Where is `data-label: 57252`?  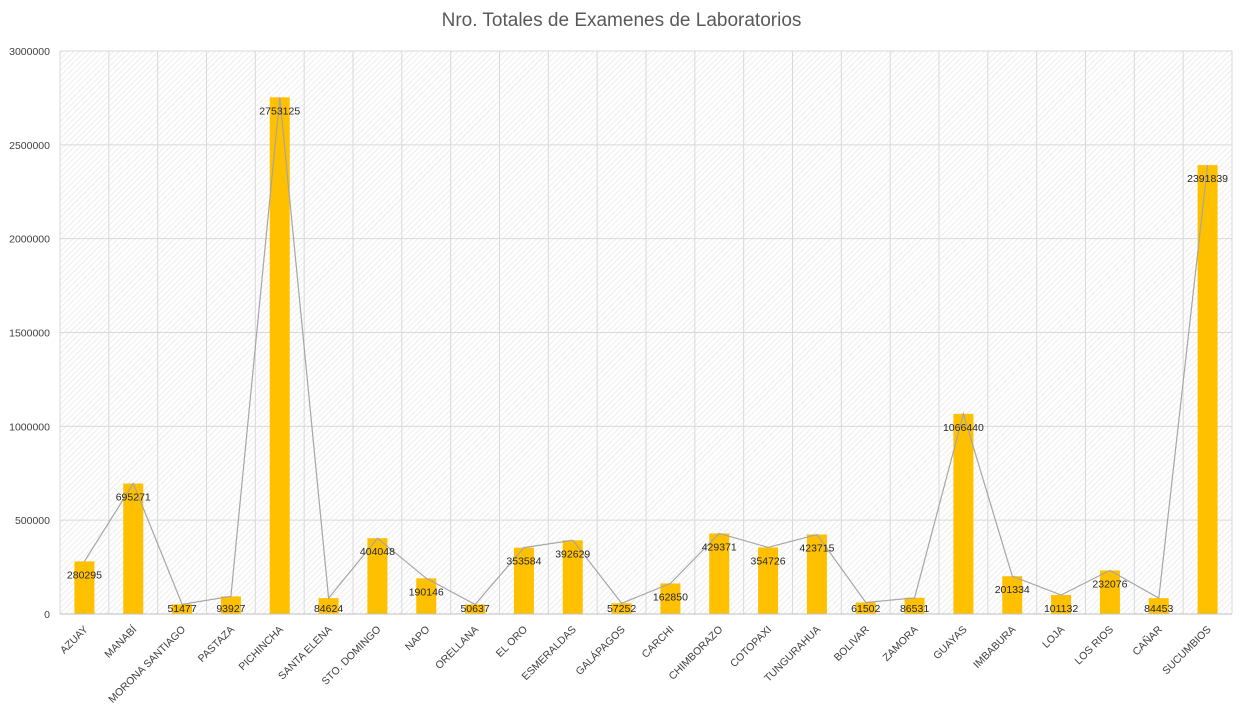 data-label: 57252 is located at coordinates (621, 609).